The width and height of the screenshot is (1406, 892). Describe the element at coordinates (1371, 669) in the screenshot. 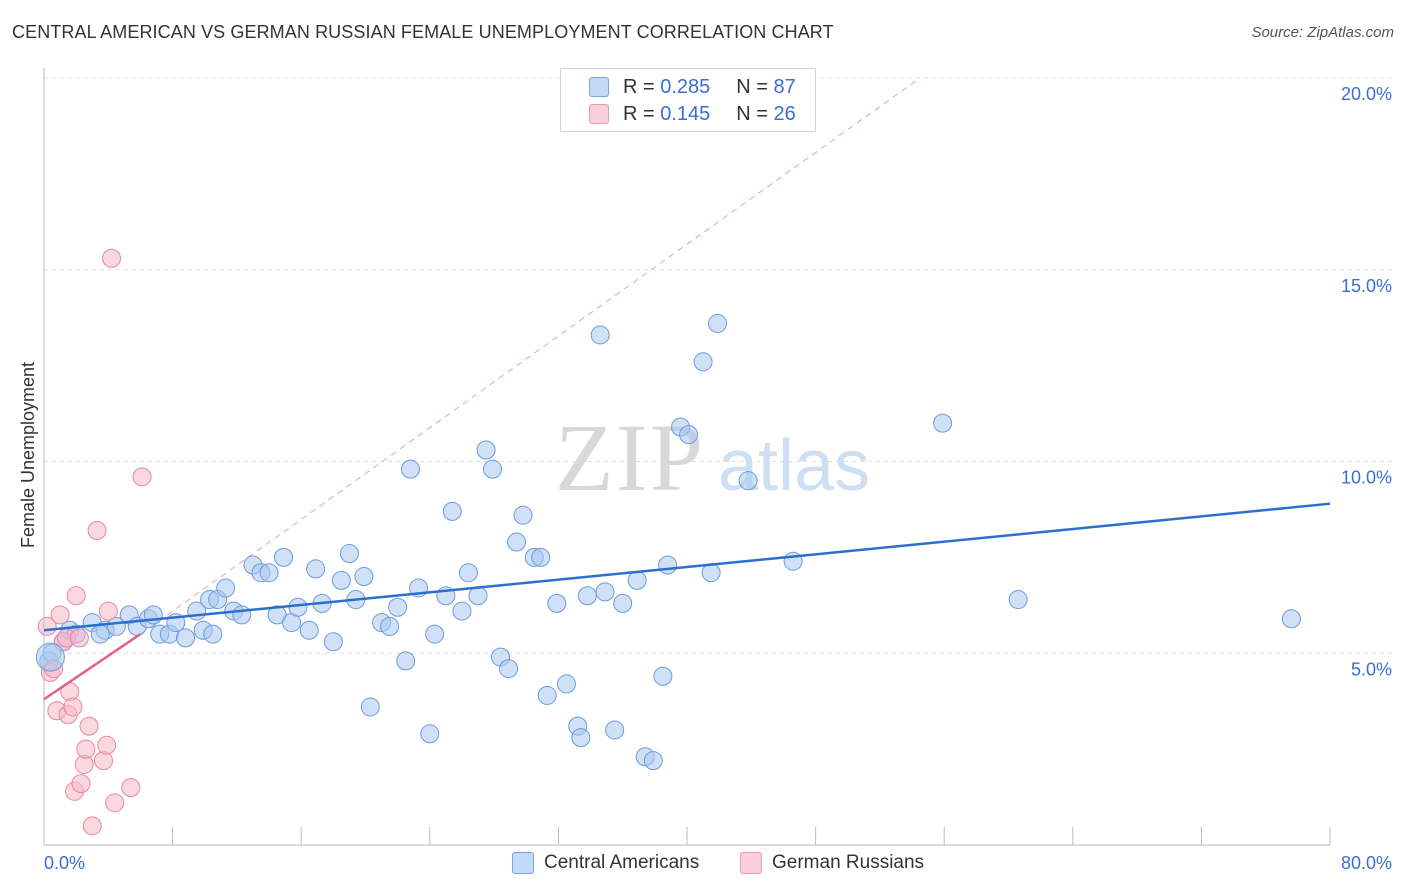

I see `y-tick-label: 5.0%` at that location.